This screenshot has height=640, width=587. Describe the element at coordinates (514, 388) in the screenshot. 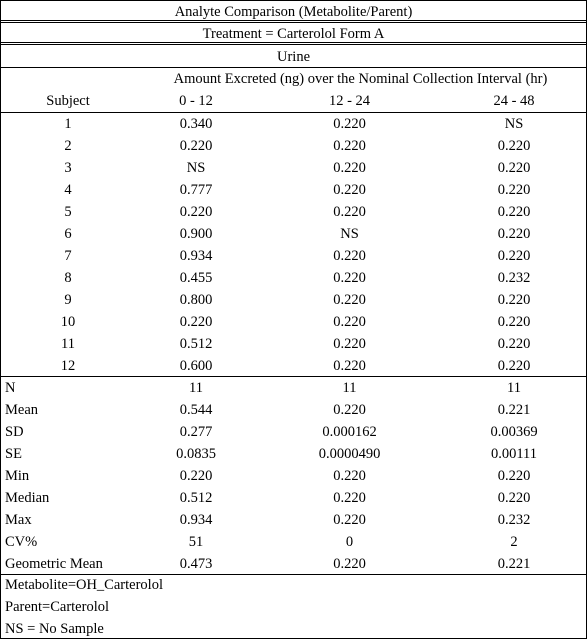

I see `stat-value-24-48: 11` at that location.